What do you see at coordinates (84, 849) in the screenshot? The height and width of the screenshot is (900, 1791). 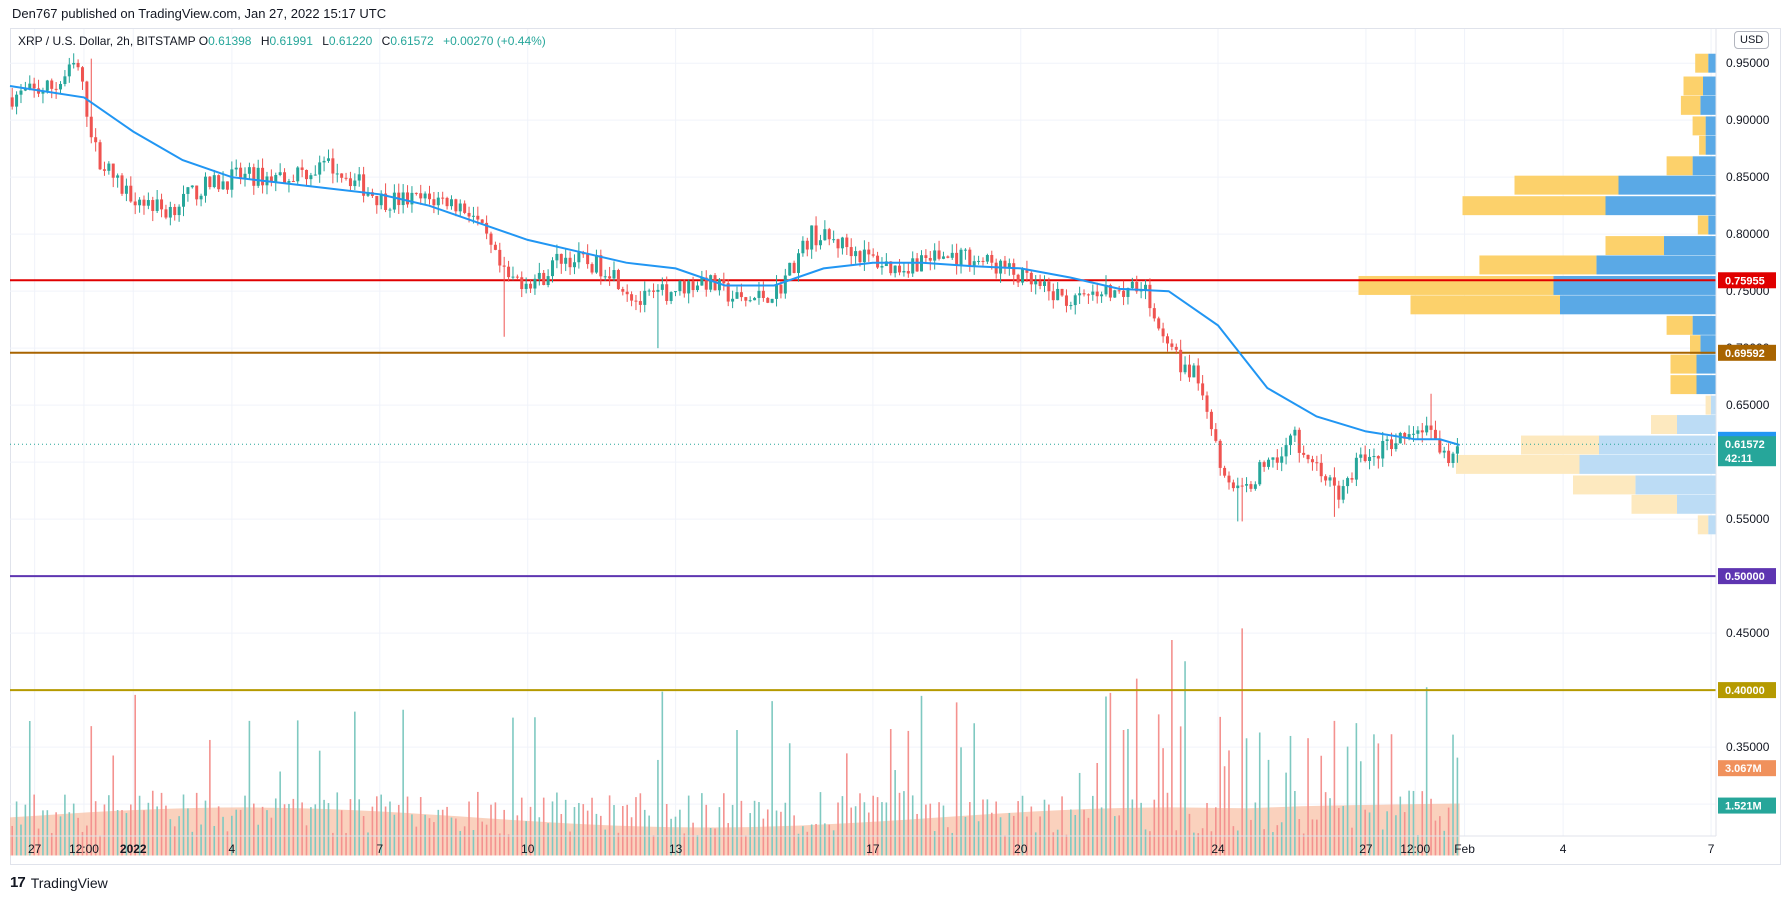 I see `time-tick-label: 12:00` at bounding box center [84, 849].